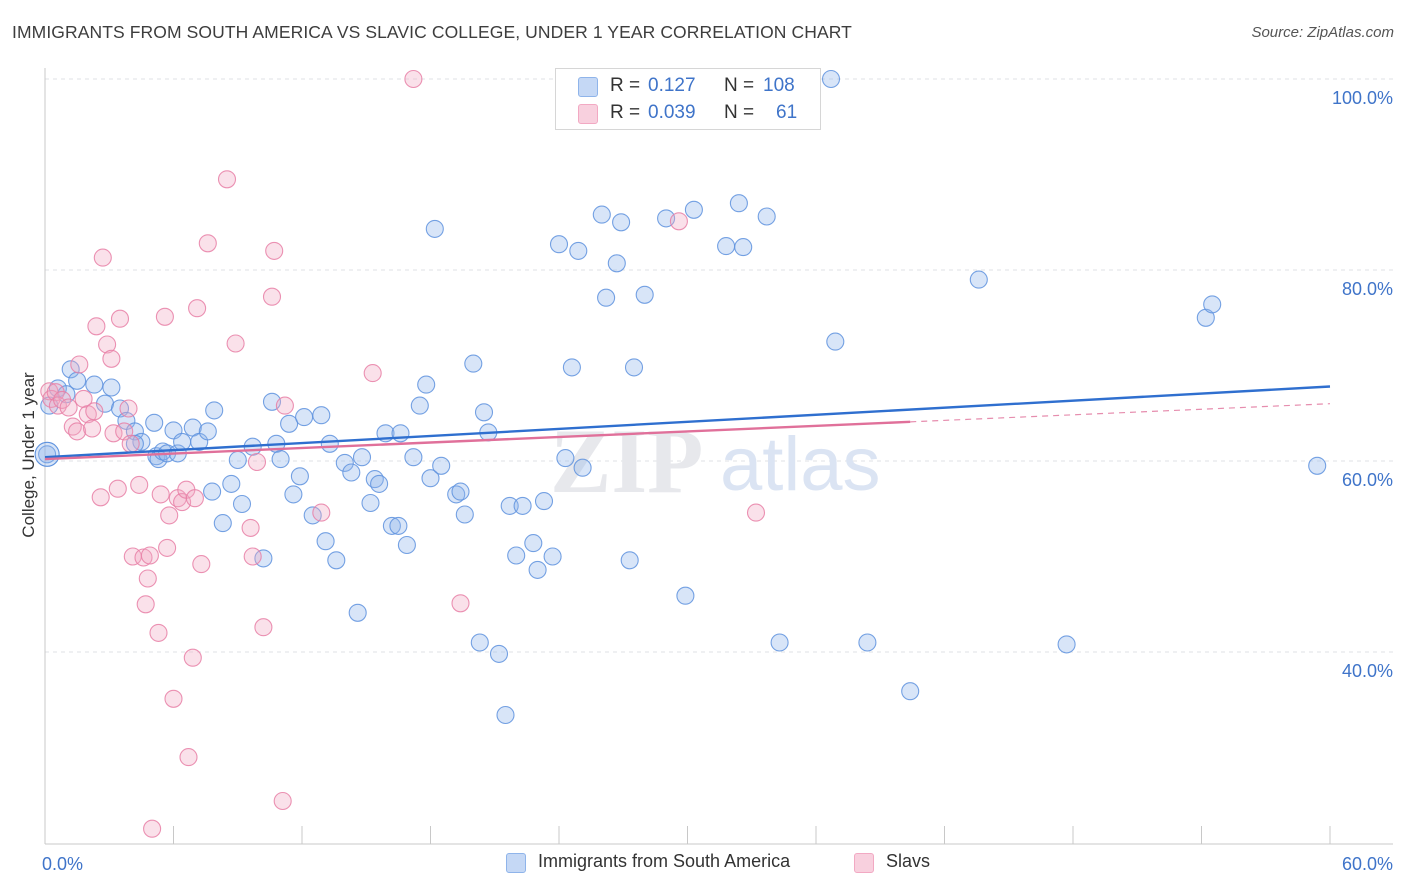 This screenshot has width=1406, height=892. Describe the element at coordinates (739, 112) in the screenshot. I see `n-label: N =` at that location.